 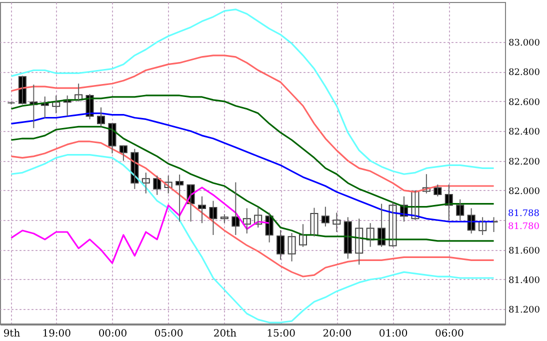 What do you see at coordinates (524, 281) in the screenshot?
I see `y-tick-label: 81.400` at bounding box center [524, 281].